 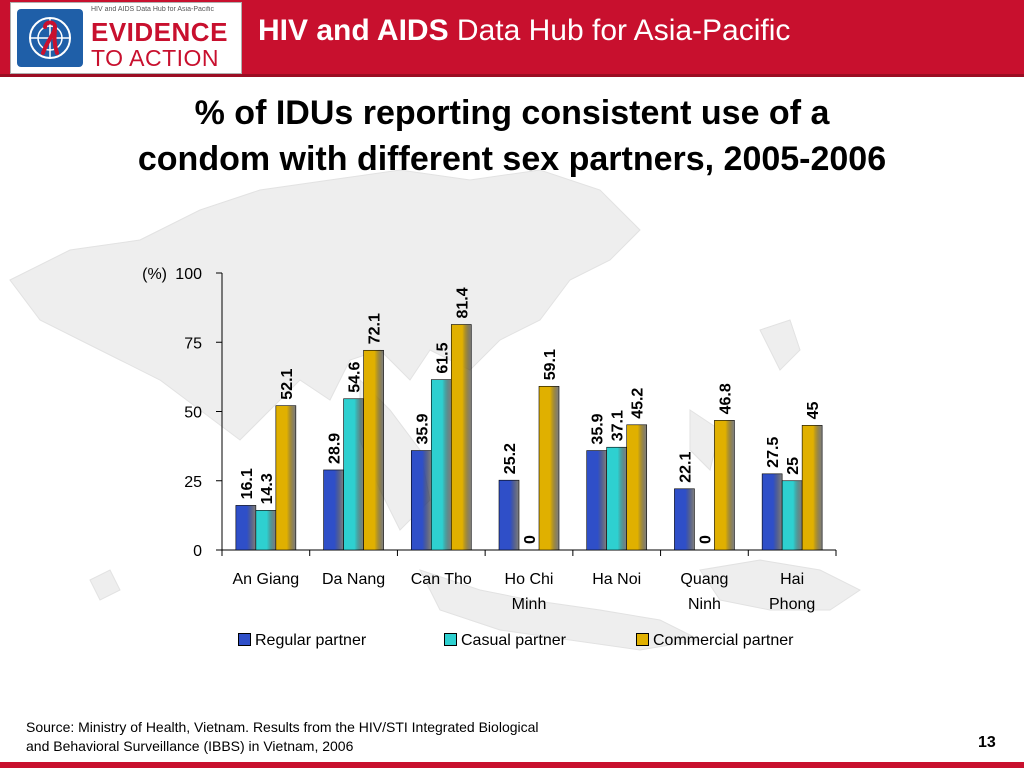 What do you see at coordinates (154, 274) in the screenshot?
I see `y-axis-unit-label: (%)` at bounding box center [154, 274].